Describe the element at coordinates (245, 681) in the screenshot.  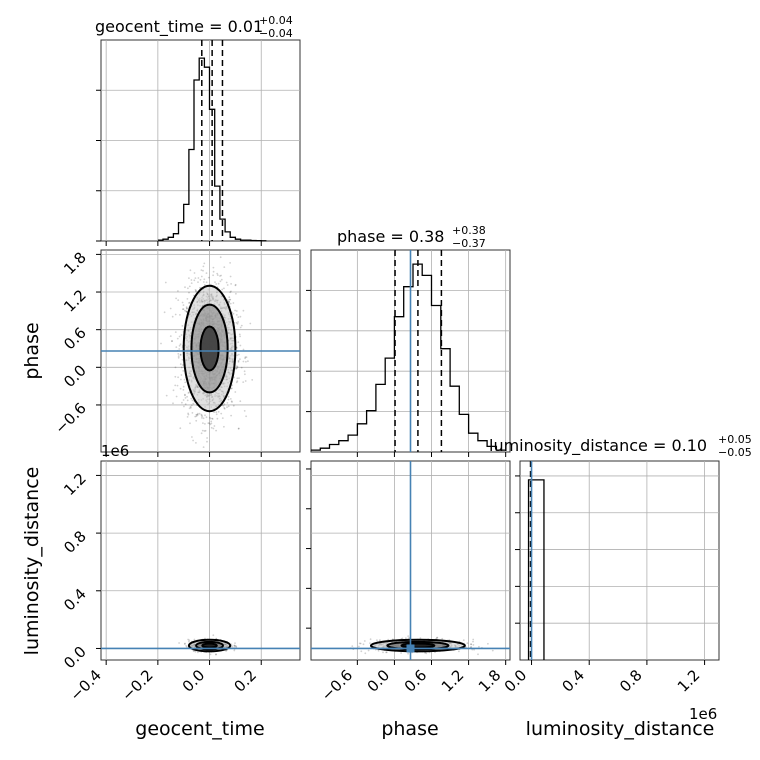
I see `geocent-axis-xtick-label: 0.2` at that location.